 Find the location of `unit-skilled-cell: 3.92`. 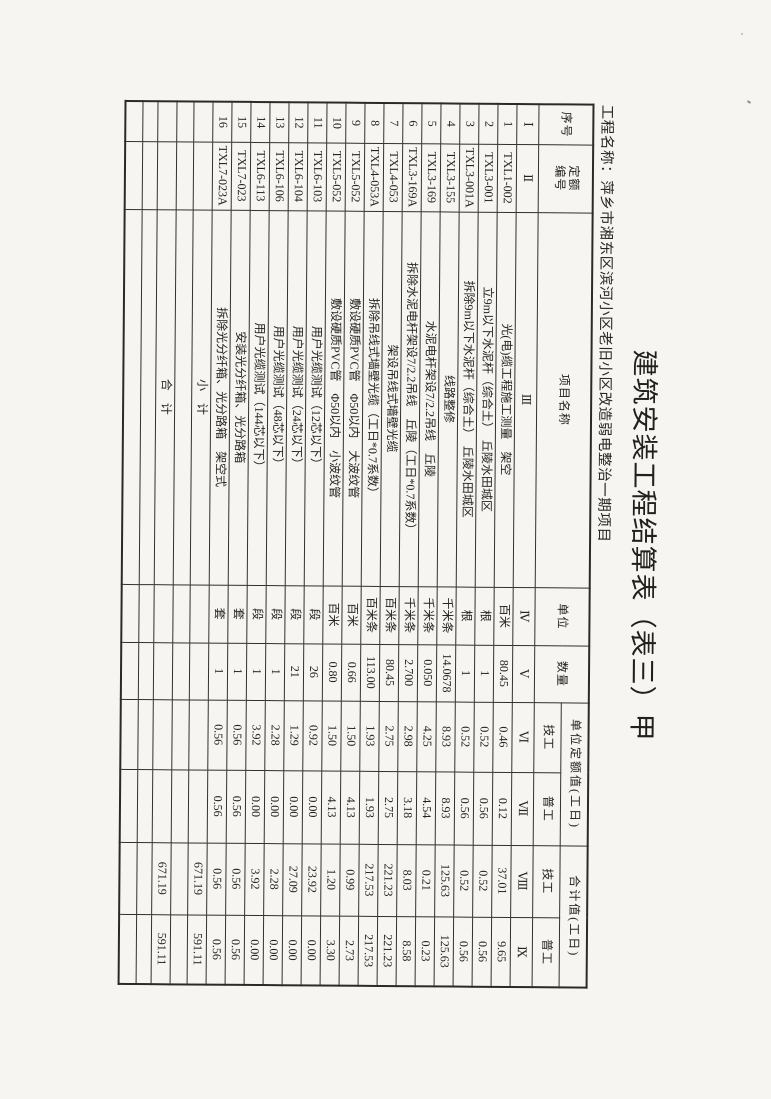

unit-skilled-cell: 3.92 is located at coordinates (256, 735).